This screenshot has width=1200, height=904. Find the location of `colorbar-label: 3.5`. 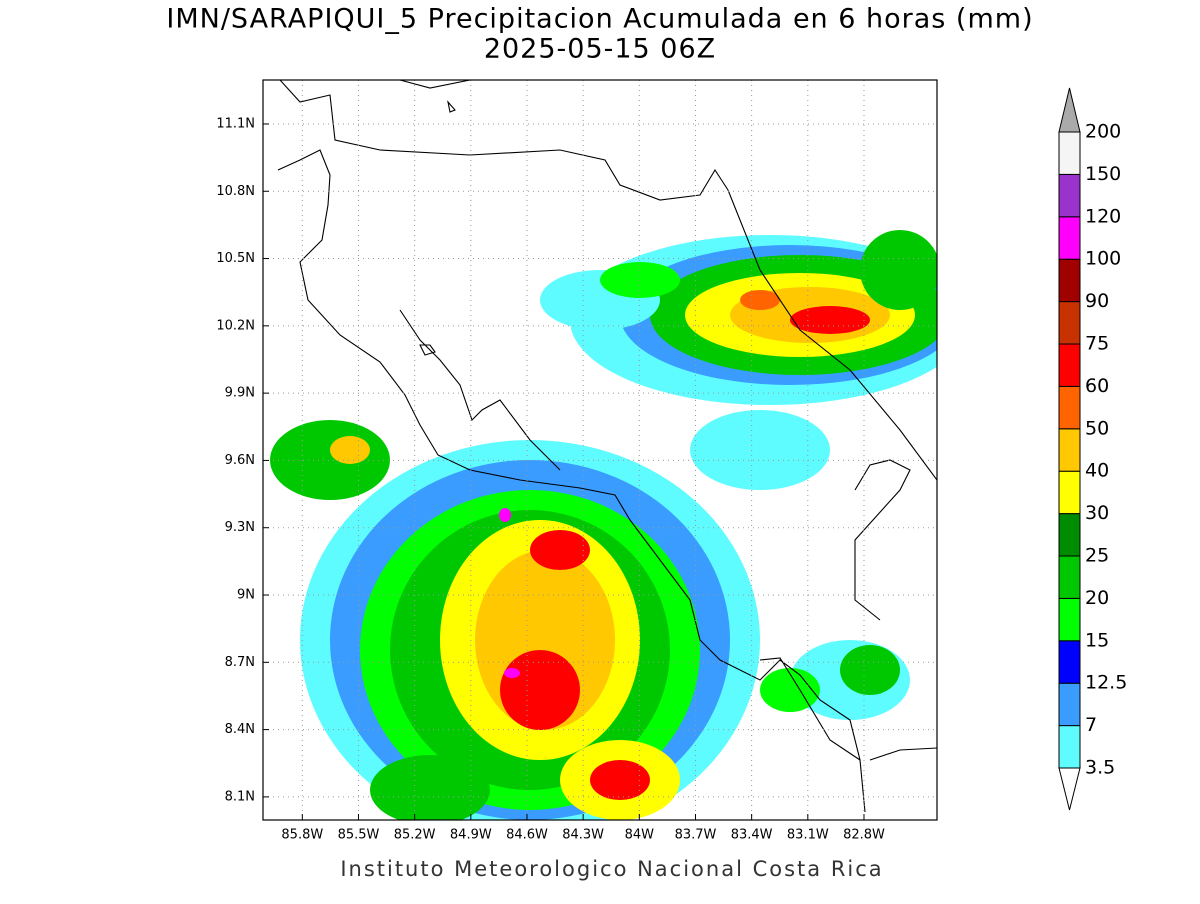

colorbar-label: 3.5 is located at coordinates (1100, 768).